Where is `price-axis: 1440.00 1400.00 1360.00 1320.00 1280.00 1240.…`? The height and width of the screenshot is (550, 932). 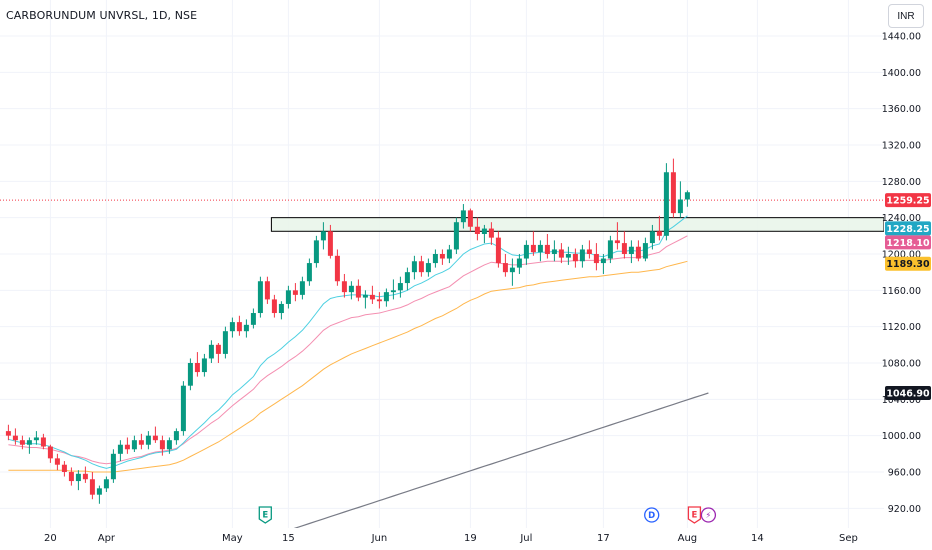 price-axis: 1440.00 1400.00 1360.00 1320.00 1280.00 1240.… is located at coordinates (907, 275).